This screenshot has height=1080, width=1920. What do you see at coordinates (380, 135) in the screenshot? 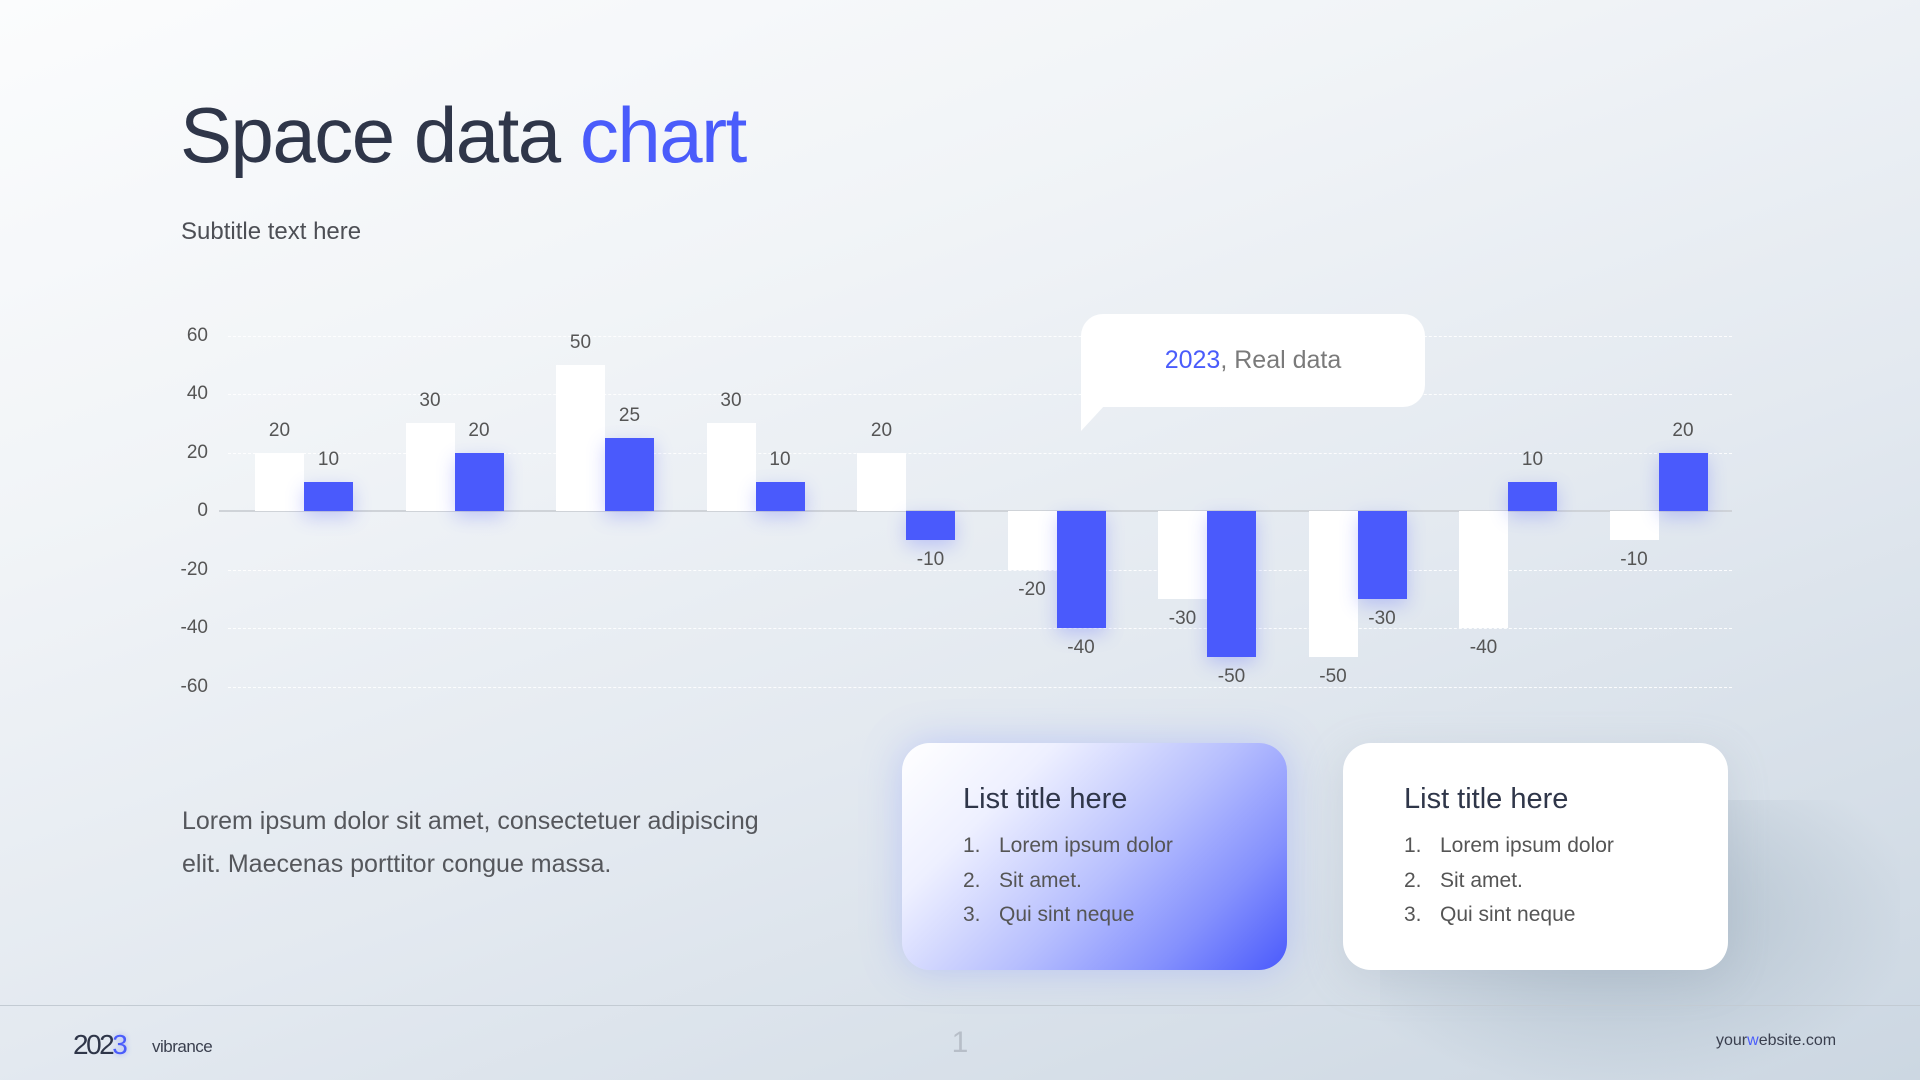
I see `title-main: Space data` at bounding box center [380, 135].